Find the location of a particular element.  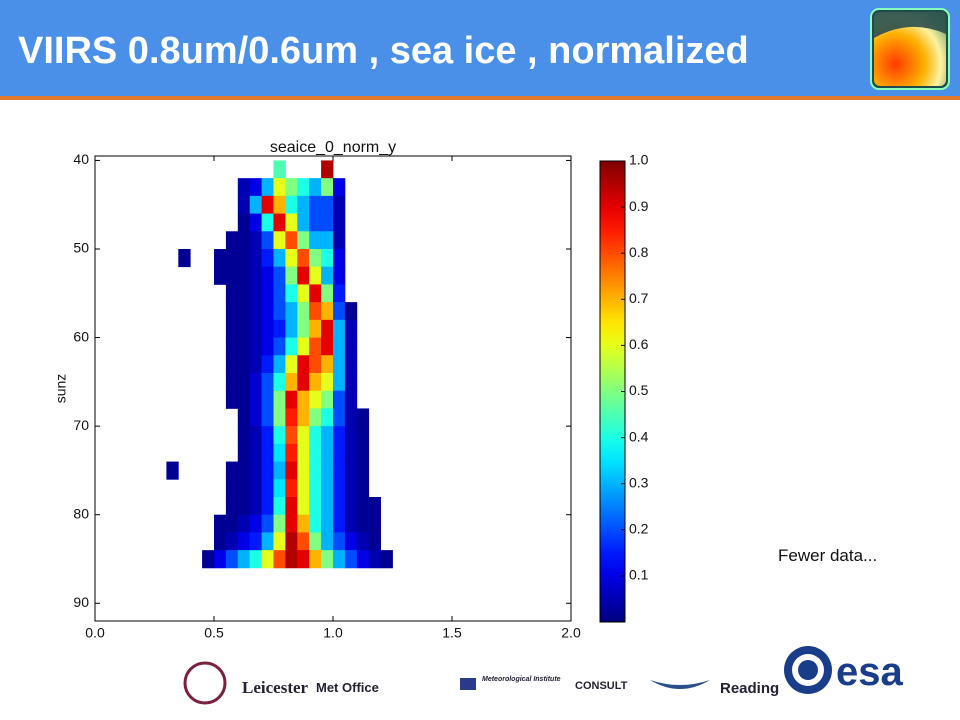

colorbar-tick-label: 0.8 is located at coordinates (639, 252).